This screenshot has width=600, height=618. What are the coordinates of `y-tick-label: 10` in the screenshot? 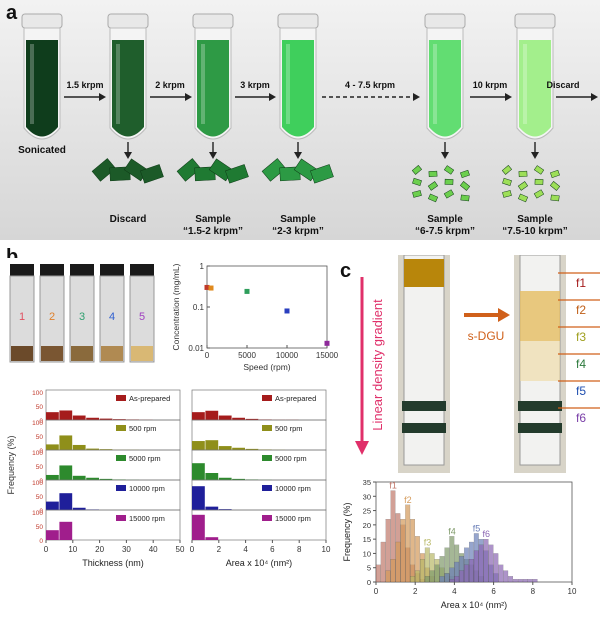 It's located at (367, 553).